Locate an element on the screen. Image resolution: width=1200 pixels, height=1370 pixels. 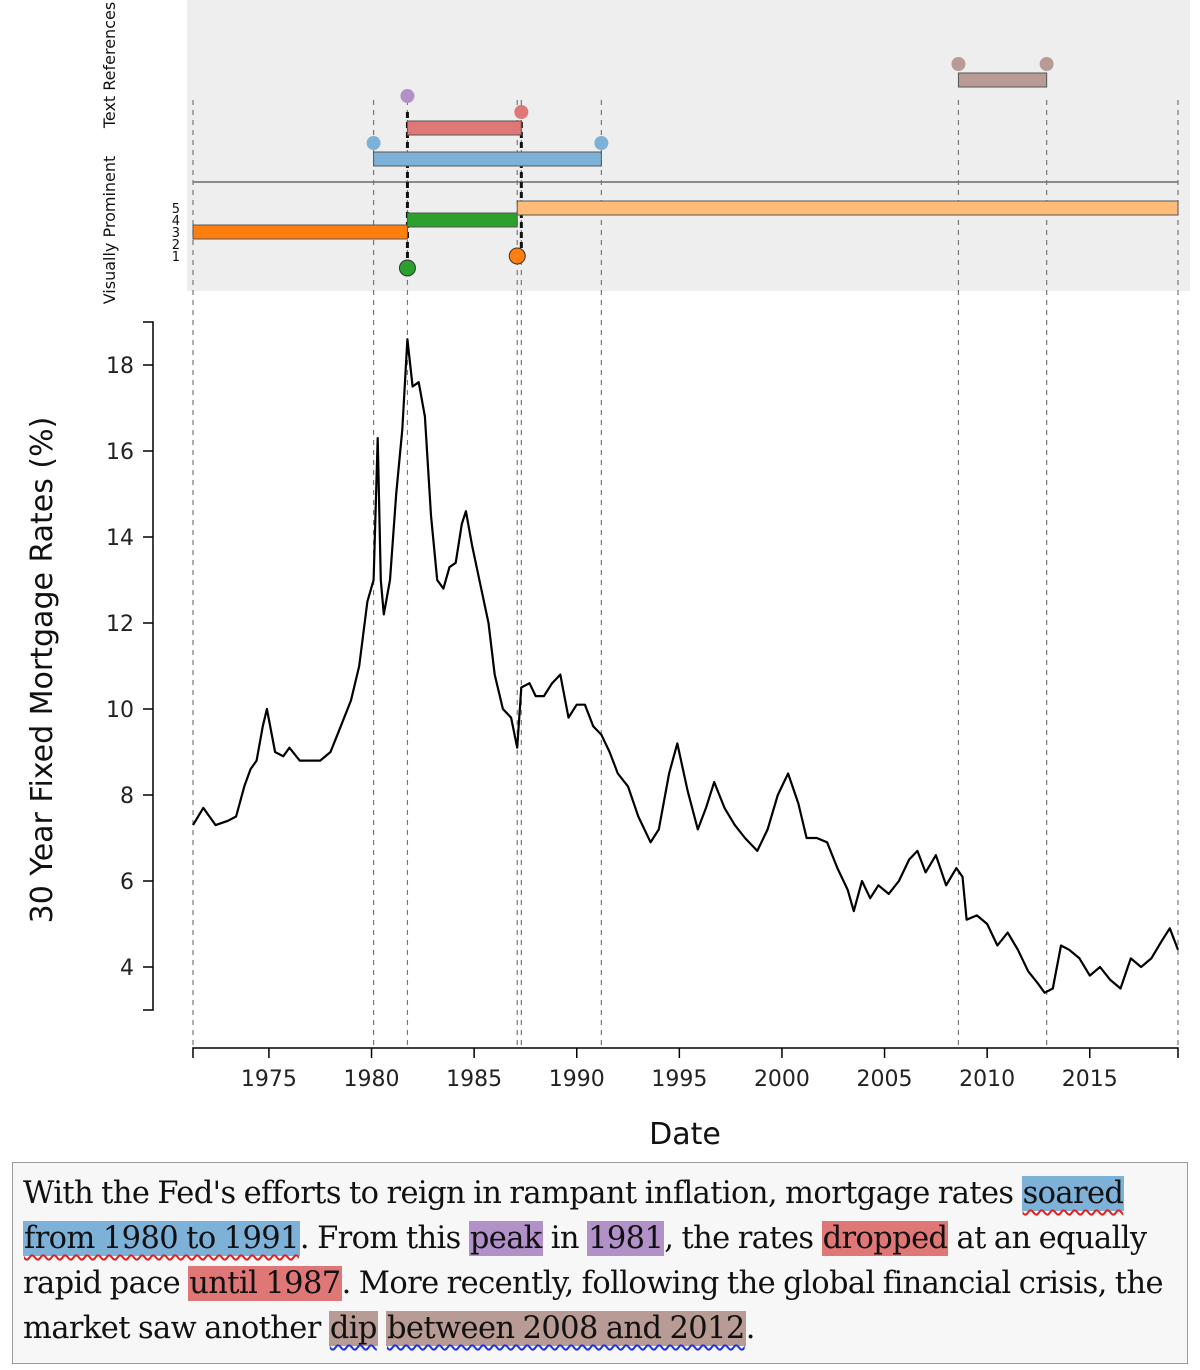
text-ref-point is located at coordinates (407, 96).